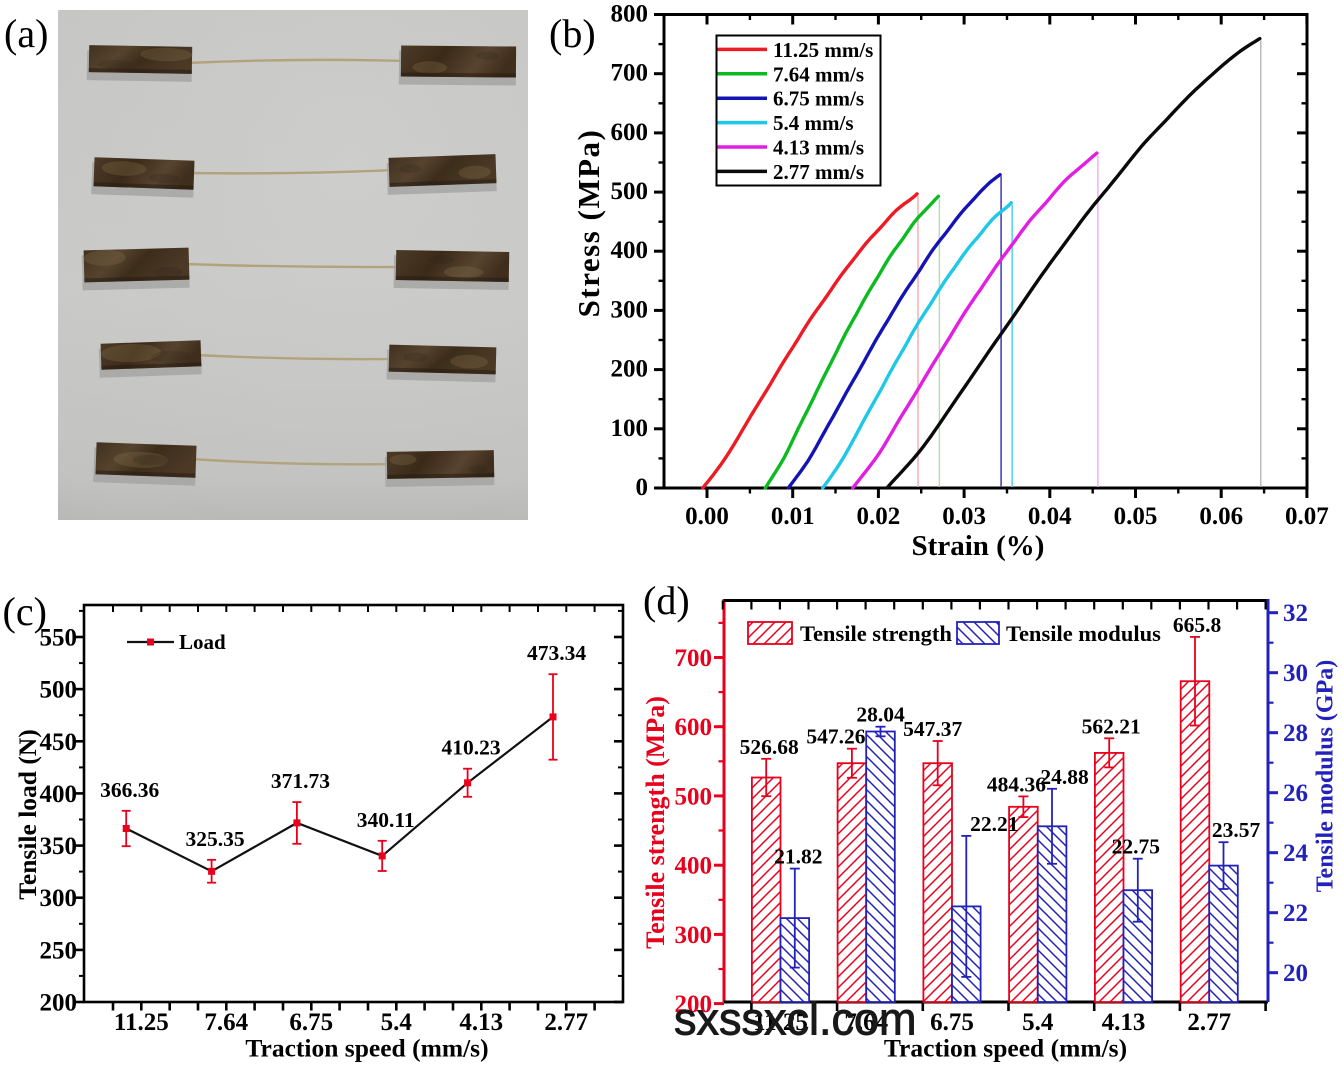  Describe the element at coordinates (59, 742) in the screenshot. I see `svg-text: 450` at that location.